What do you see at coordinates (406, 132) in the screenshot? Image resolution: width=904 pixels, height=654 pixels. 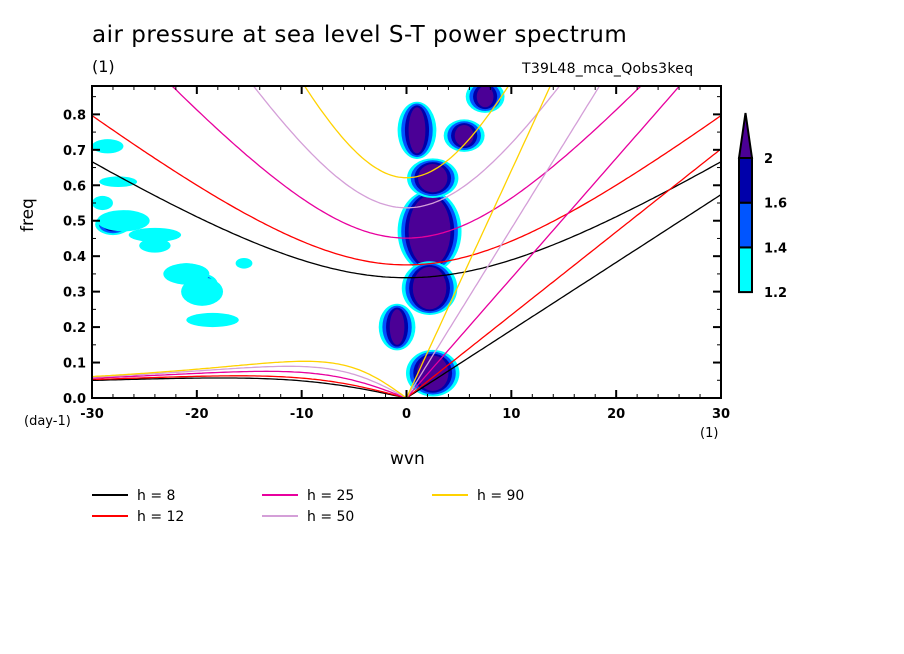 I see `curve-ig1-h90` at bounding box center [406, 132].